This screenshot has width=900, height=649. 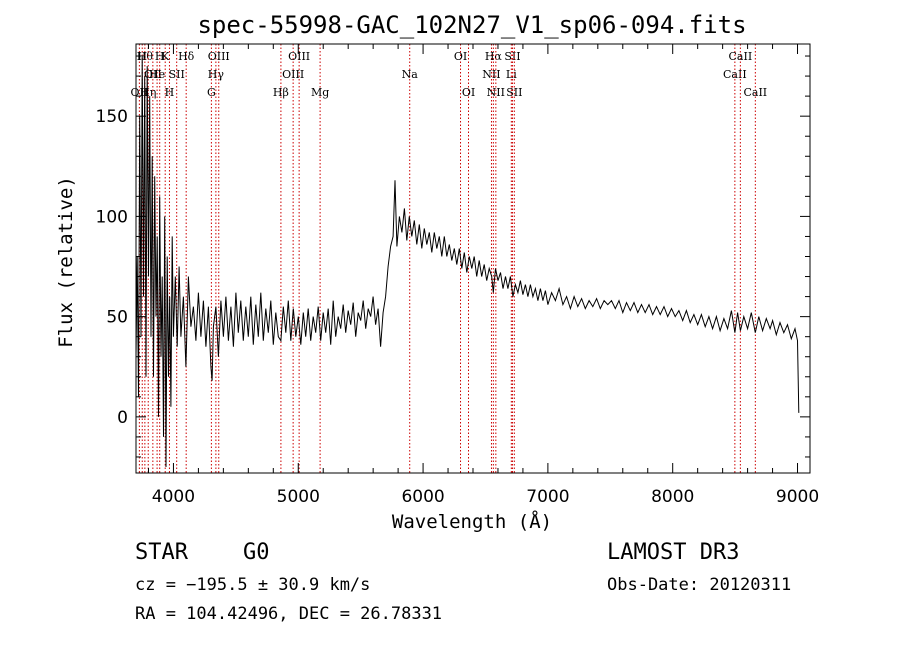 I want to click on line-label-11: G, so click(x=211, y=92).